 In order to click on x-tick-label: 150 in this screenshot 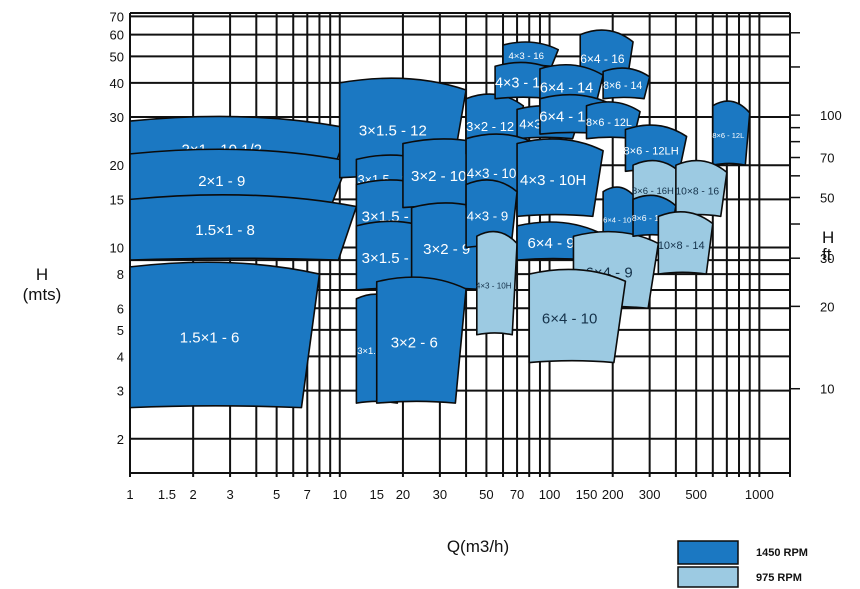, I will do `click(587, 494)`.